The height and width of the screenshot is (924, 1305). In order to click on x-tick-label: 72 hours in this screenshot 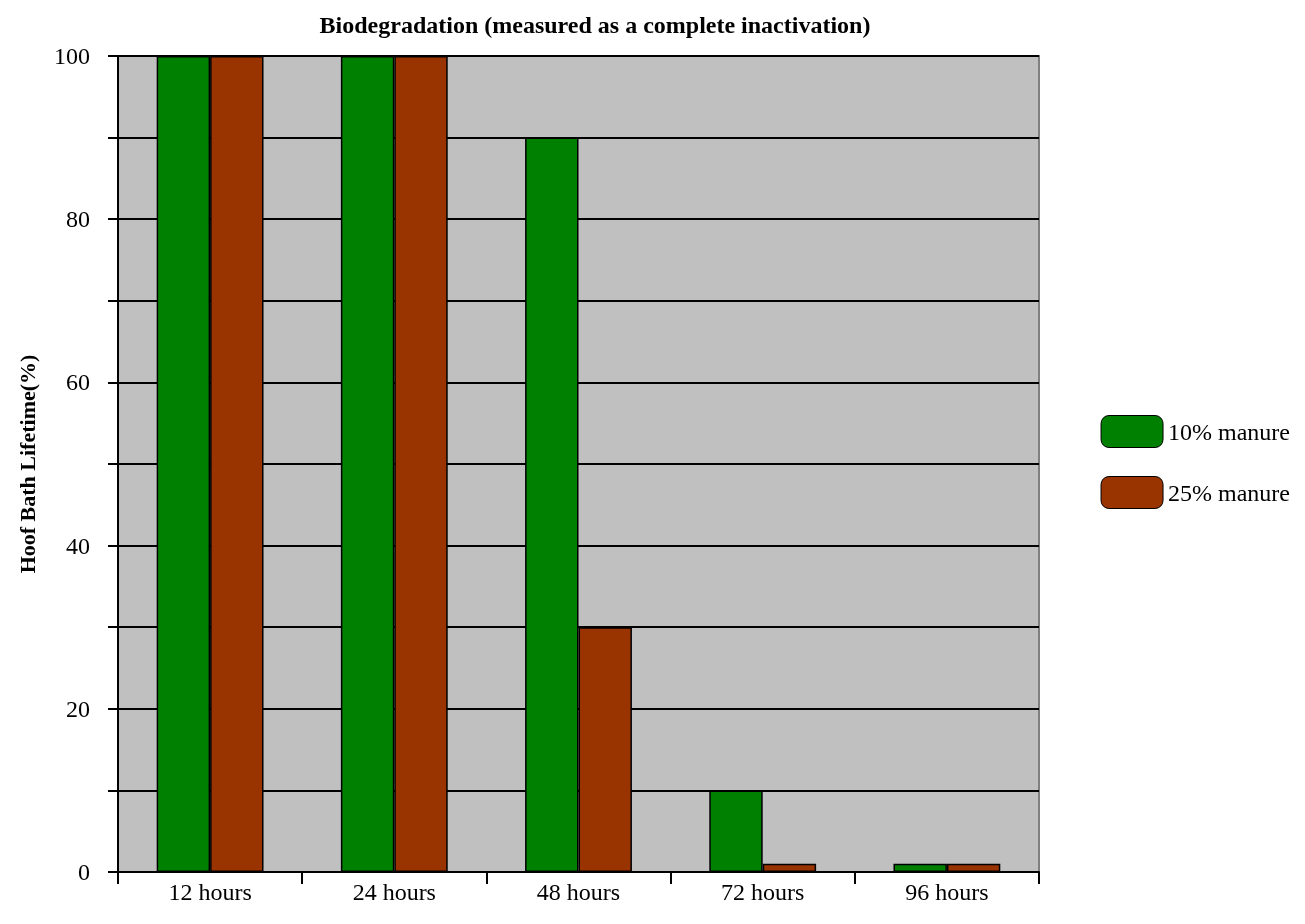, I will do `click(763, 892)`.